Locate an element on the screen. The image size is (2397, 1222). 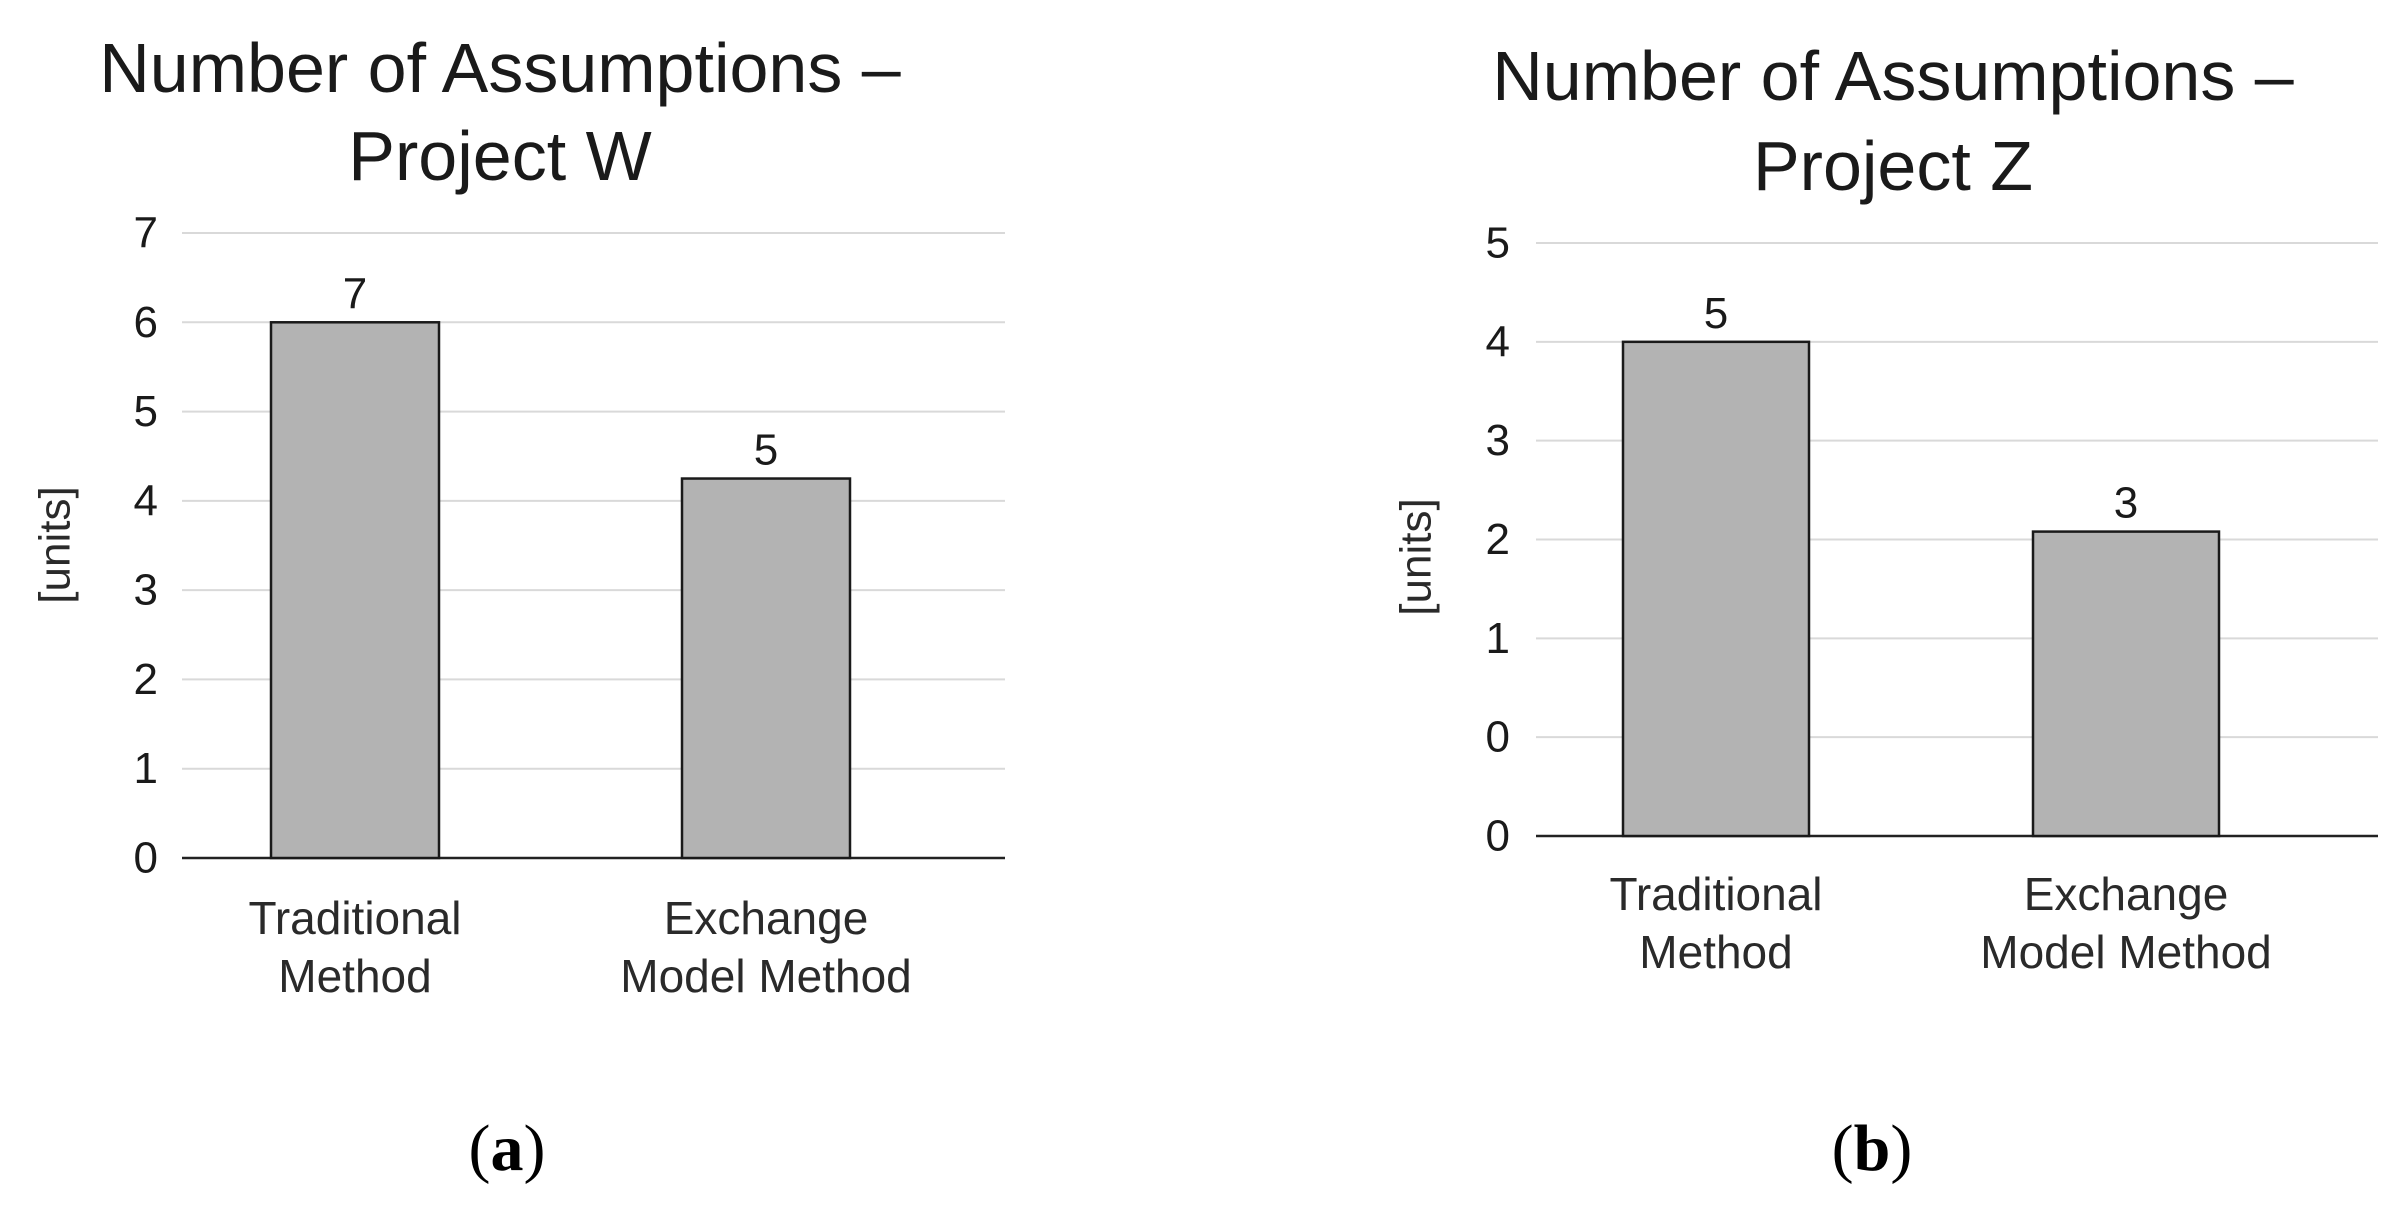
bar-data-label: 7 is located at coordinates (355, 293).